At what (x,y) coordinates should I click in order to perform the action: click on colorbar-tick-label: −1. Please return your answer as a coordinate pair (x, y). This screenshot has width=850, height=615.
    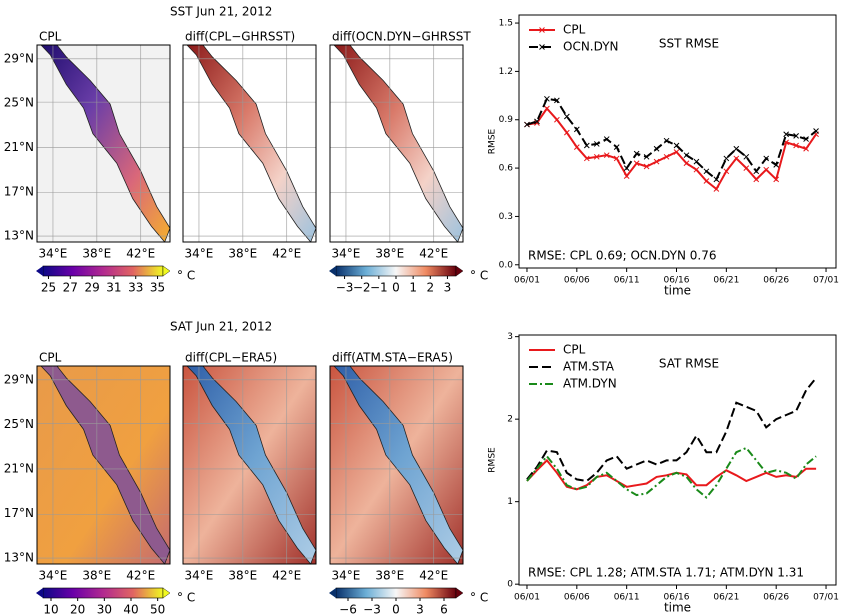
    Looking at the image, I should click on (379, 288).